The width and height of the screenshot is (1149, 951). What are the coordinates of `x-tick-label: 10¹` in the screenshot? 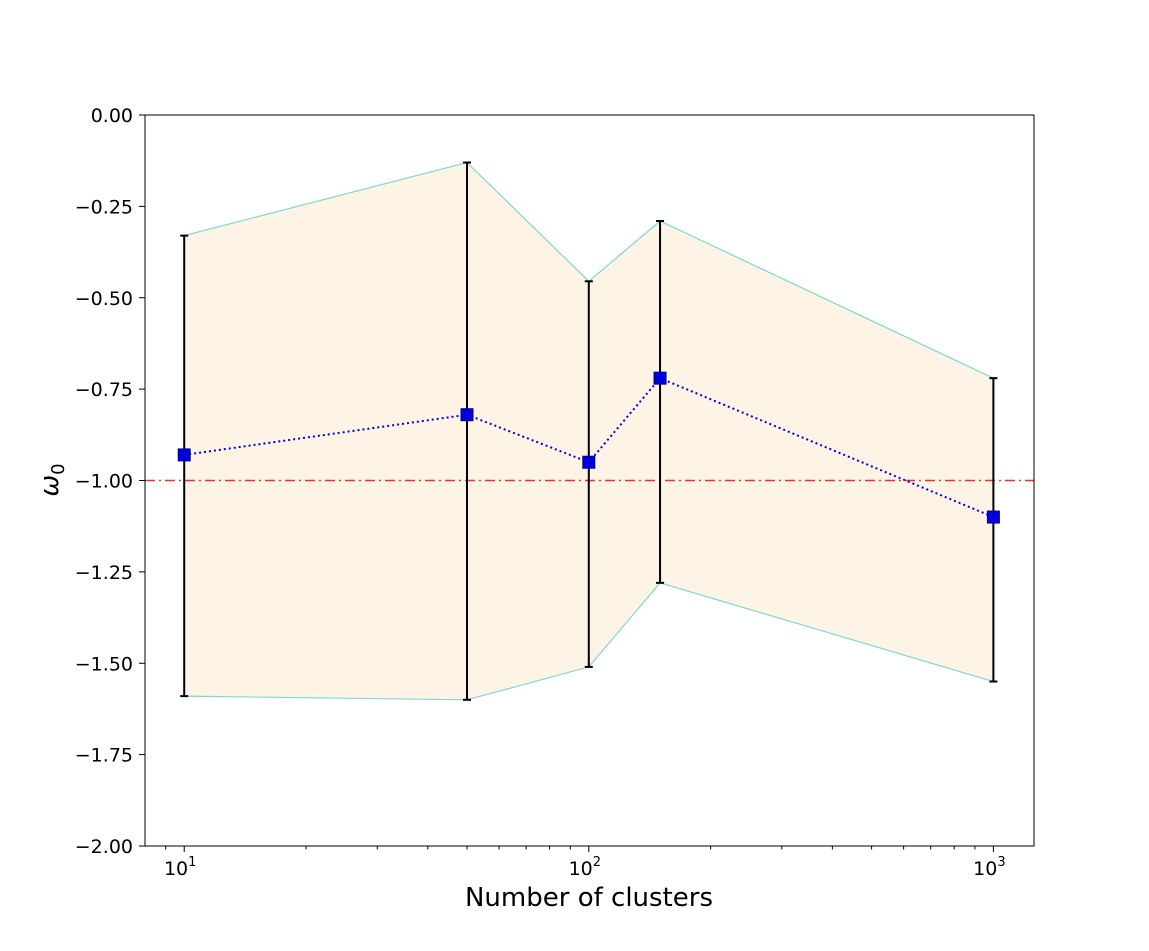 It's located at (180, 867).